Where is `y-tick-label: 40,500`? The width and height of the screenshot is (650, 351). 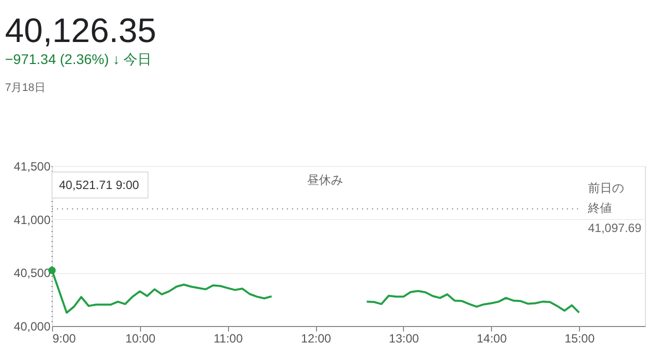 y-tick-label: 40,500 is located at coordinates (32, 273).